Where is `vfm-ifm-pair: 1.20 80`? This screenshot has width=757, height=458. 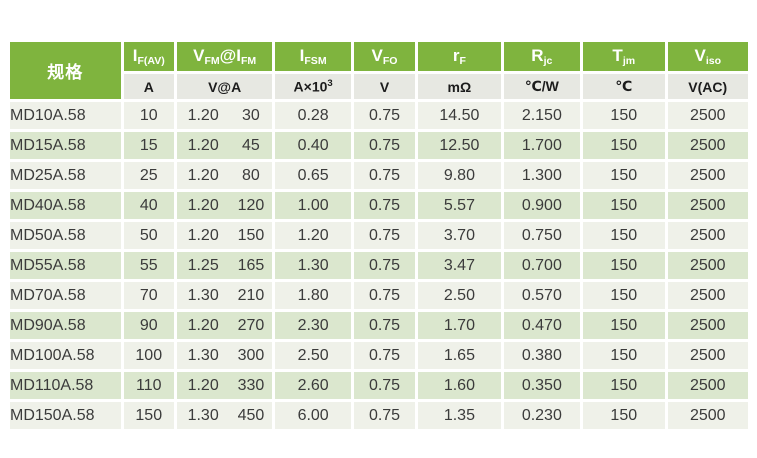
vfm-ifm-pair: 1.20 80 is located at coordinates (225, 176).